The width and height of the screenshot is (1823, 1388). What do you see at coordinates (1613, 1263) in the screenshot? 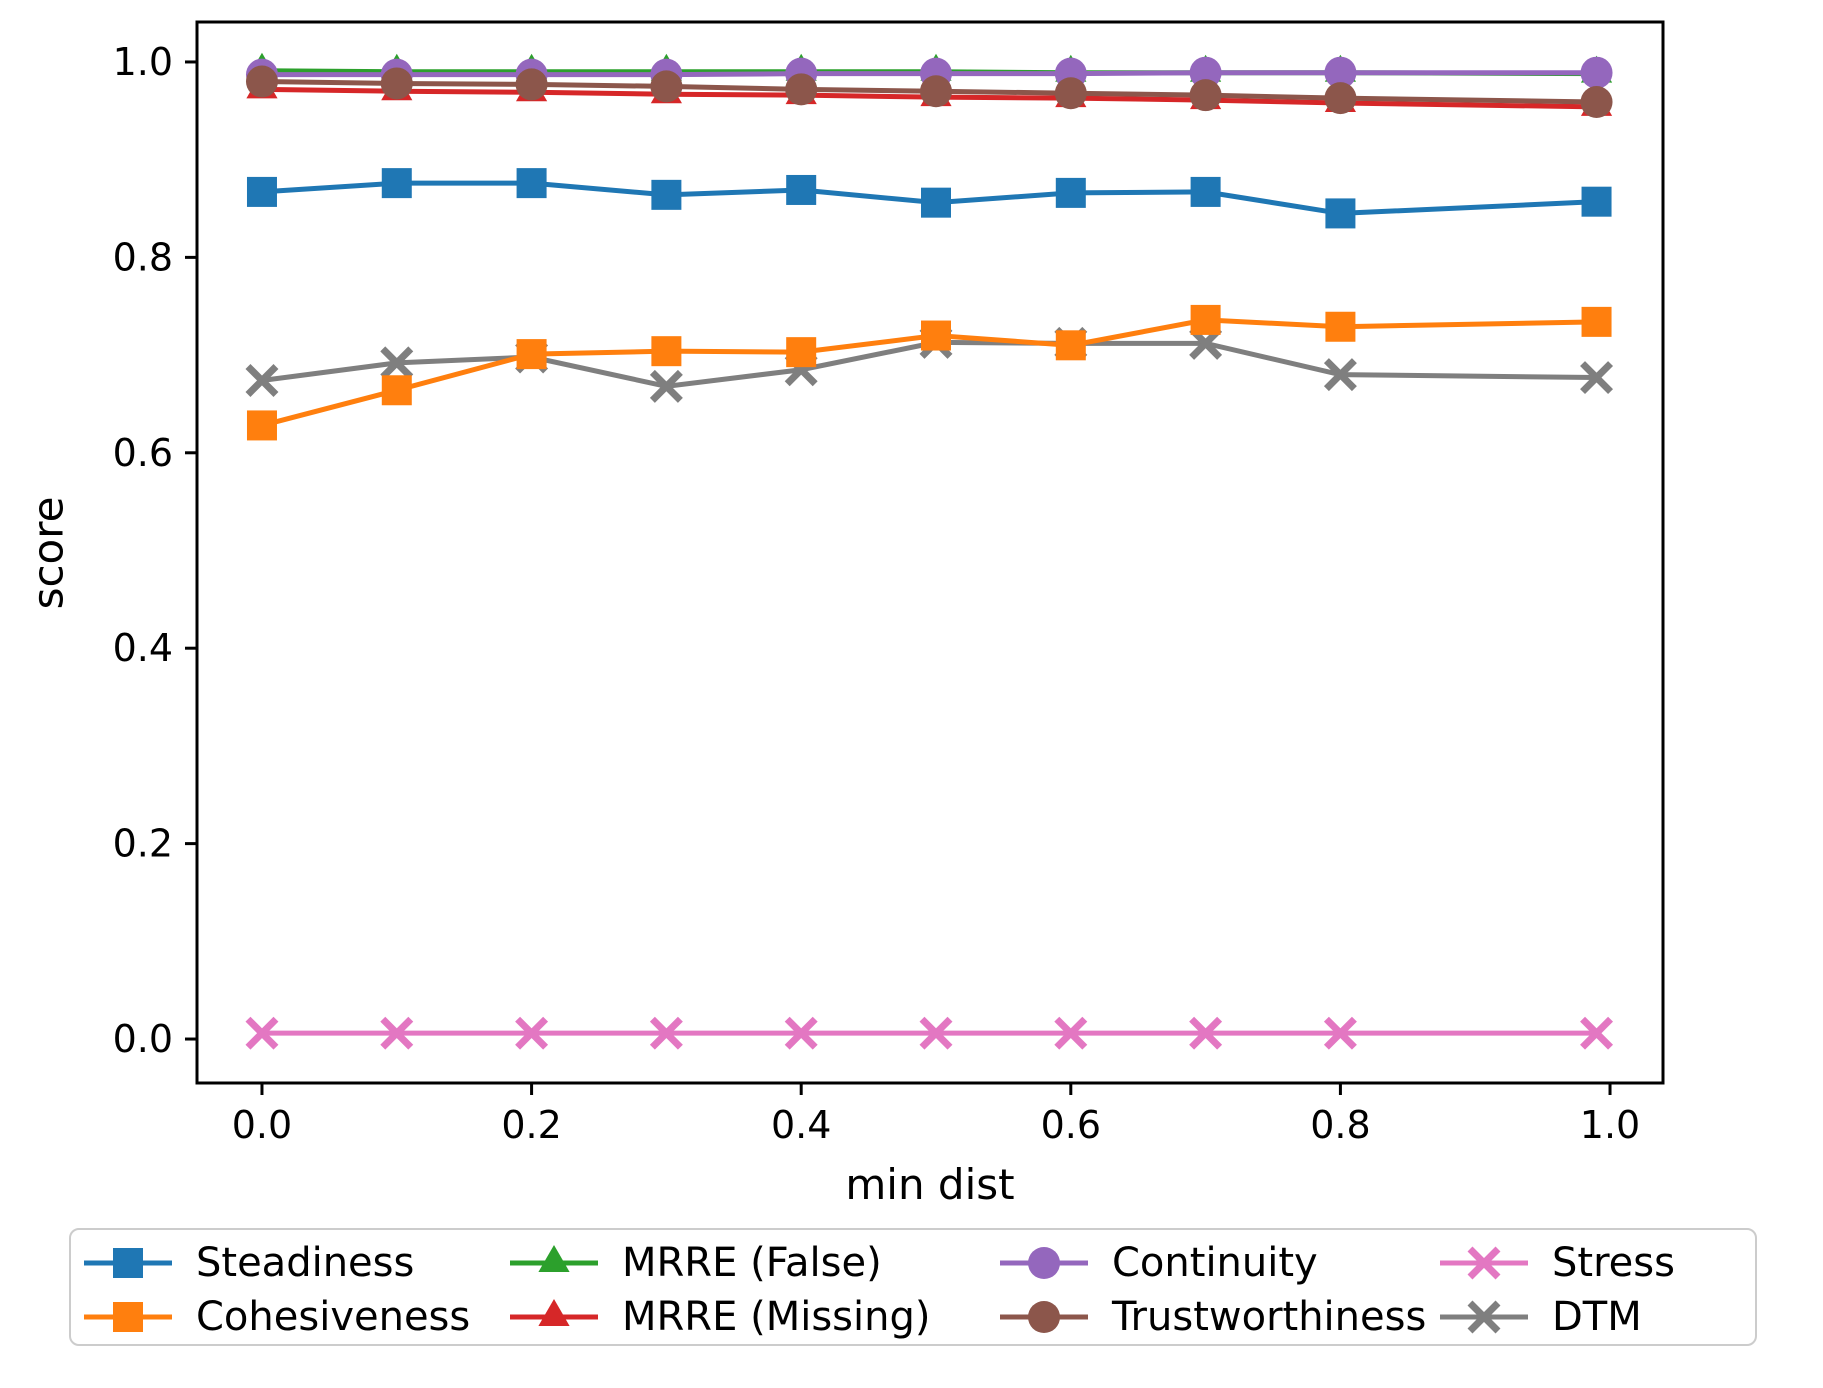
I see `legend-label: Stress` at bounding box center [1613, 1263].